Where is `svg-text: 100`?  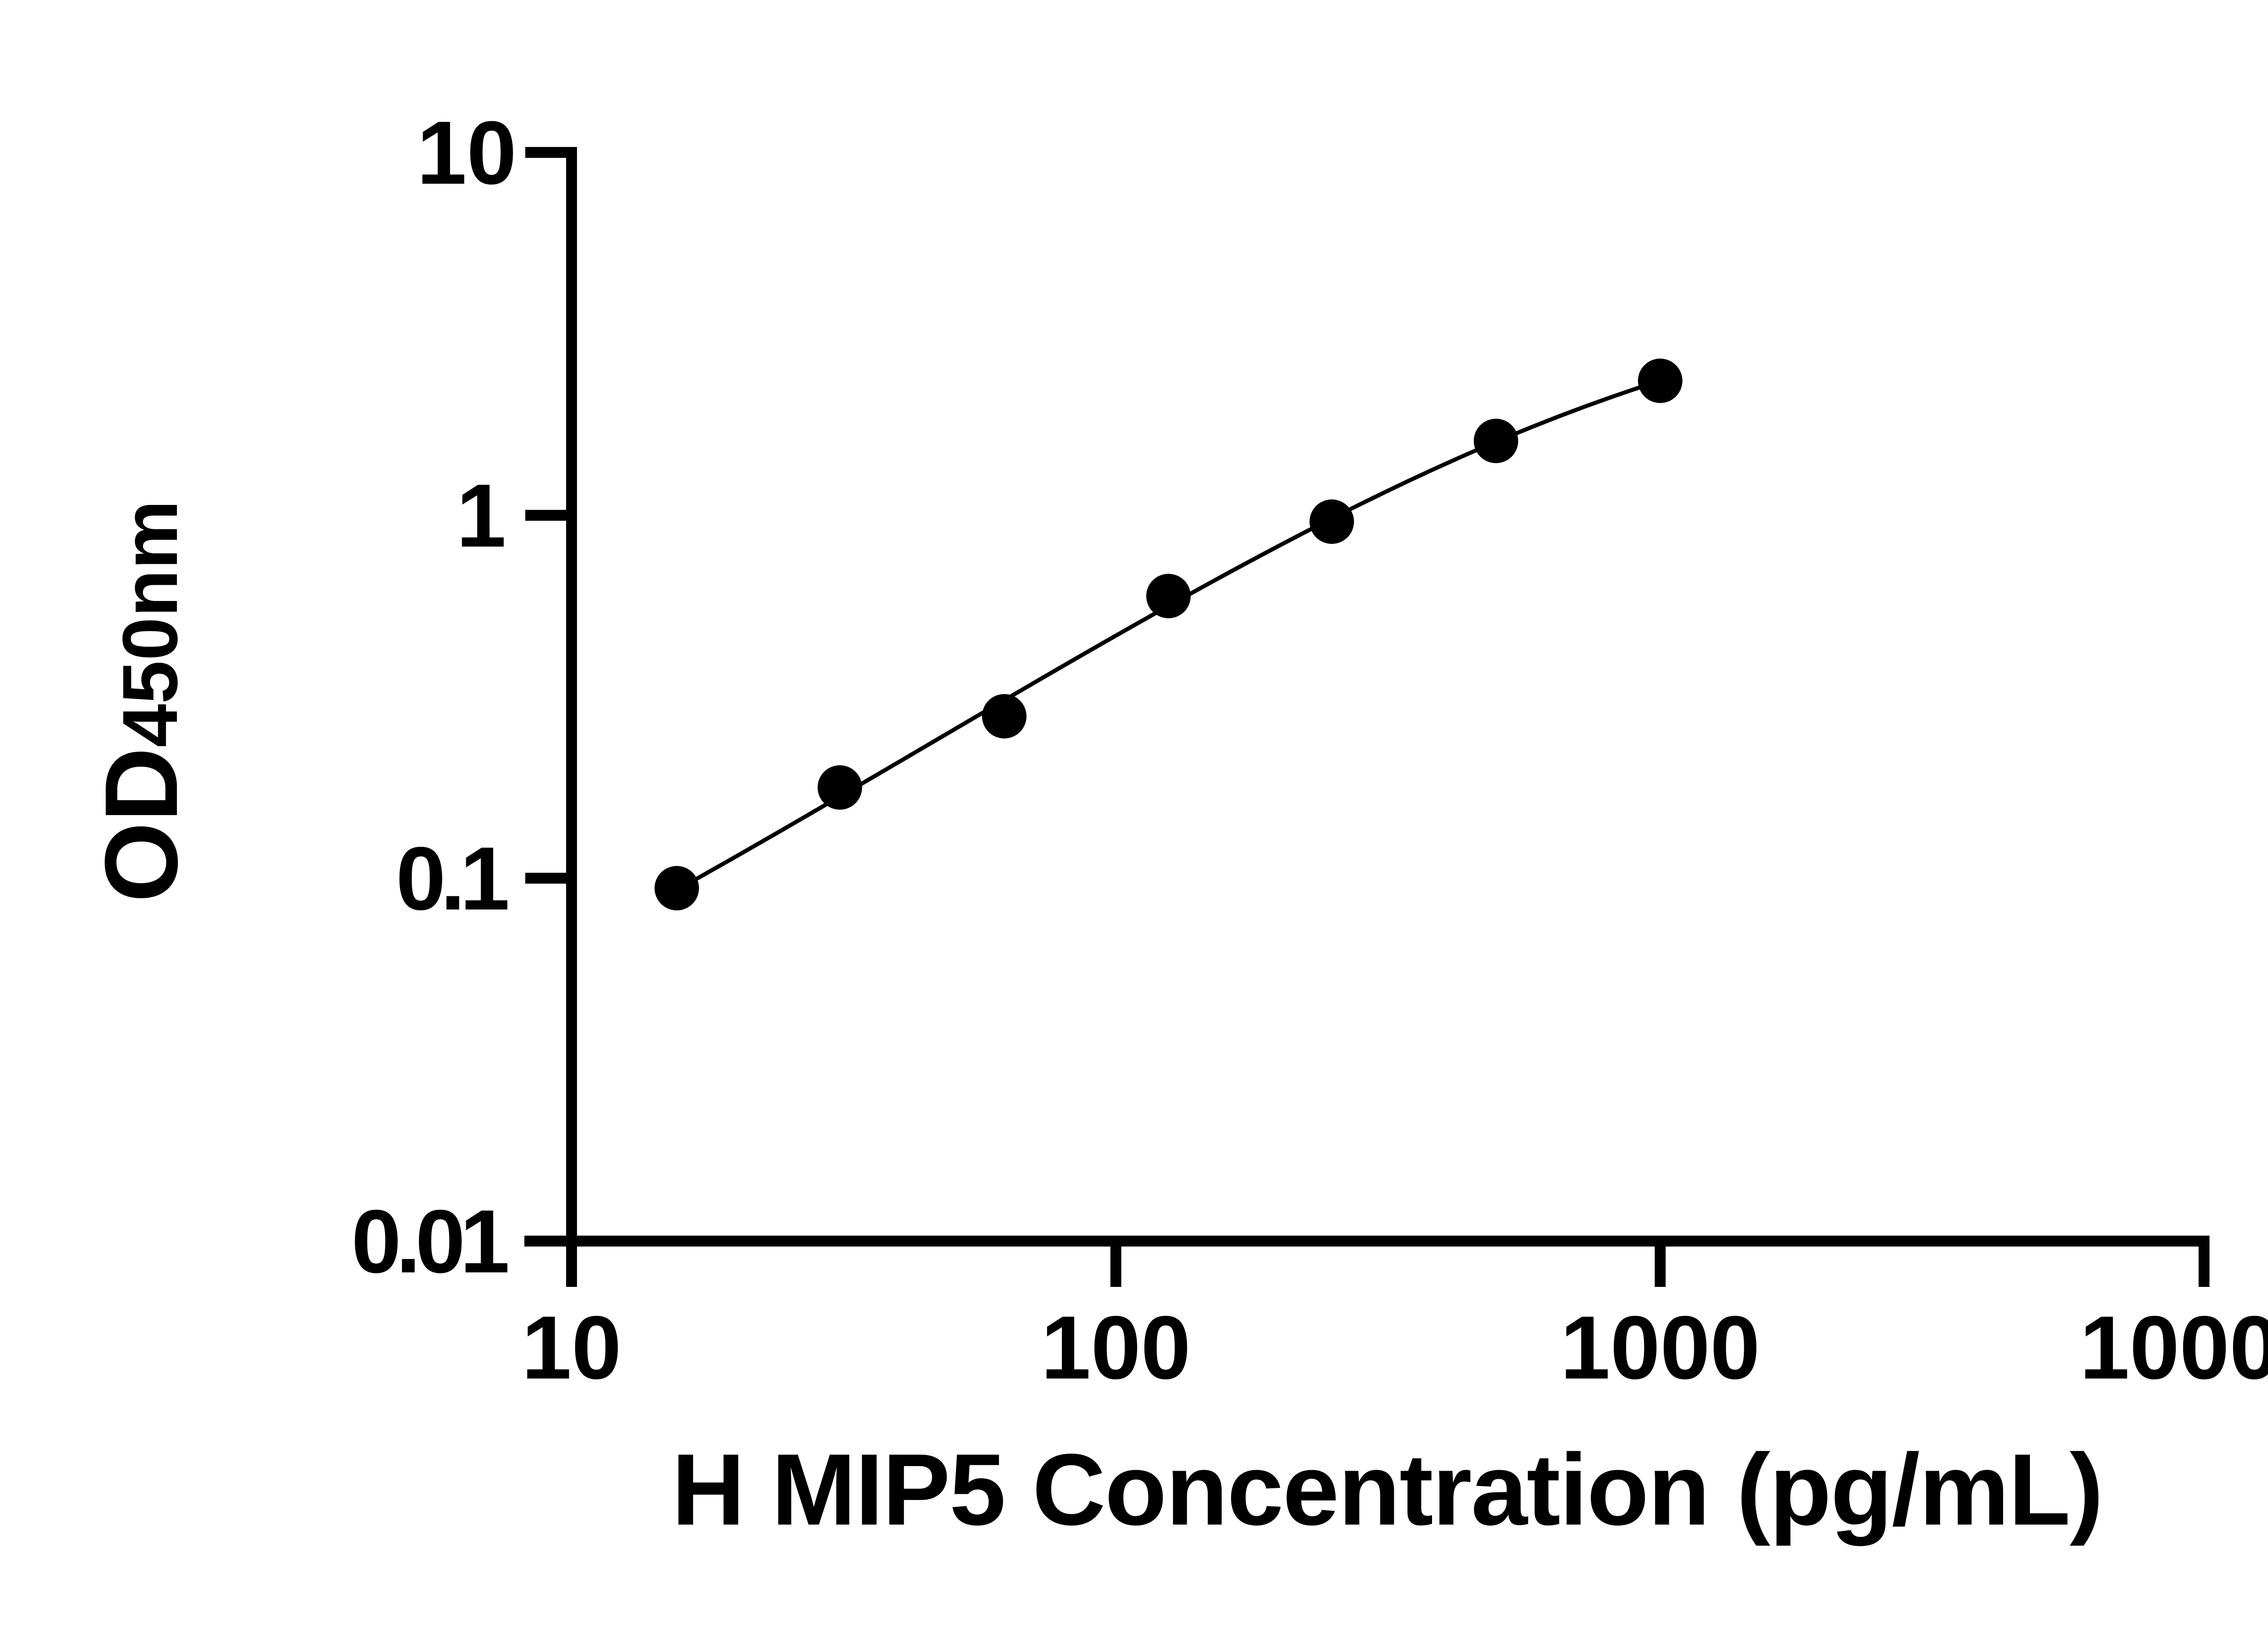
svg-text: 100 is located at coordinates (1116, 1347).